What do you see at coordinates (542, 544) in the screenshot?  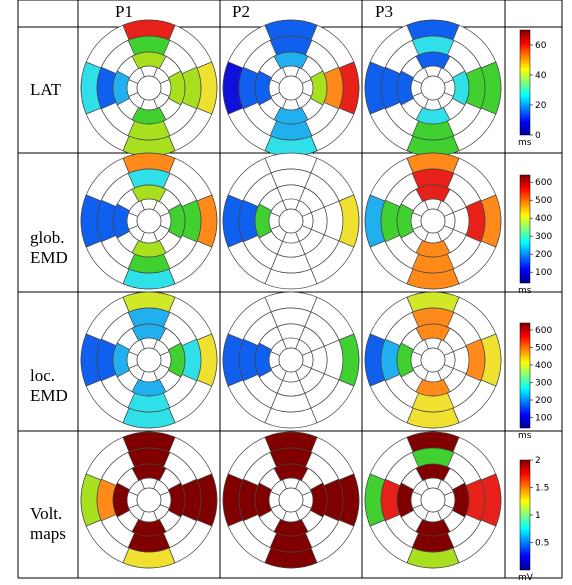 I see `colorbar-tick-label: 0.5` at bounding box center [542, 544].